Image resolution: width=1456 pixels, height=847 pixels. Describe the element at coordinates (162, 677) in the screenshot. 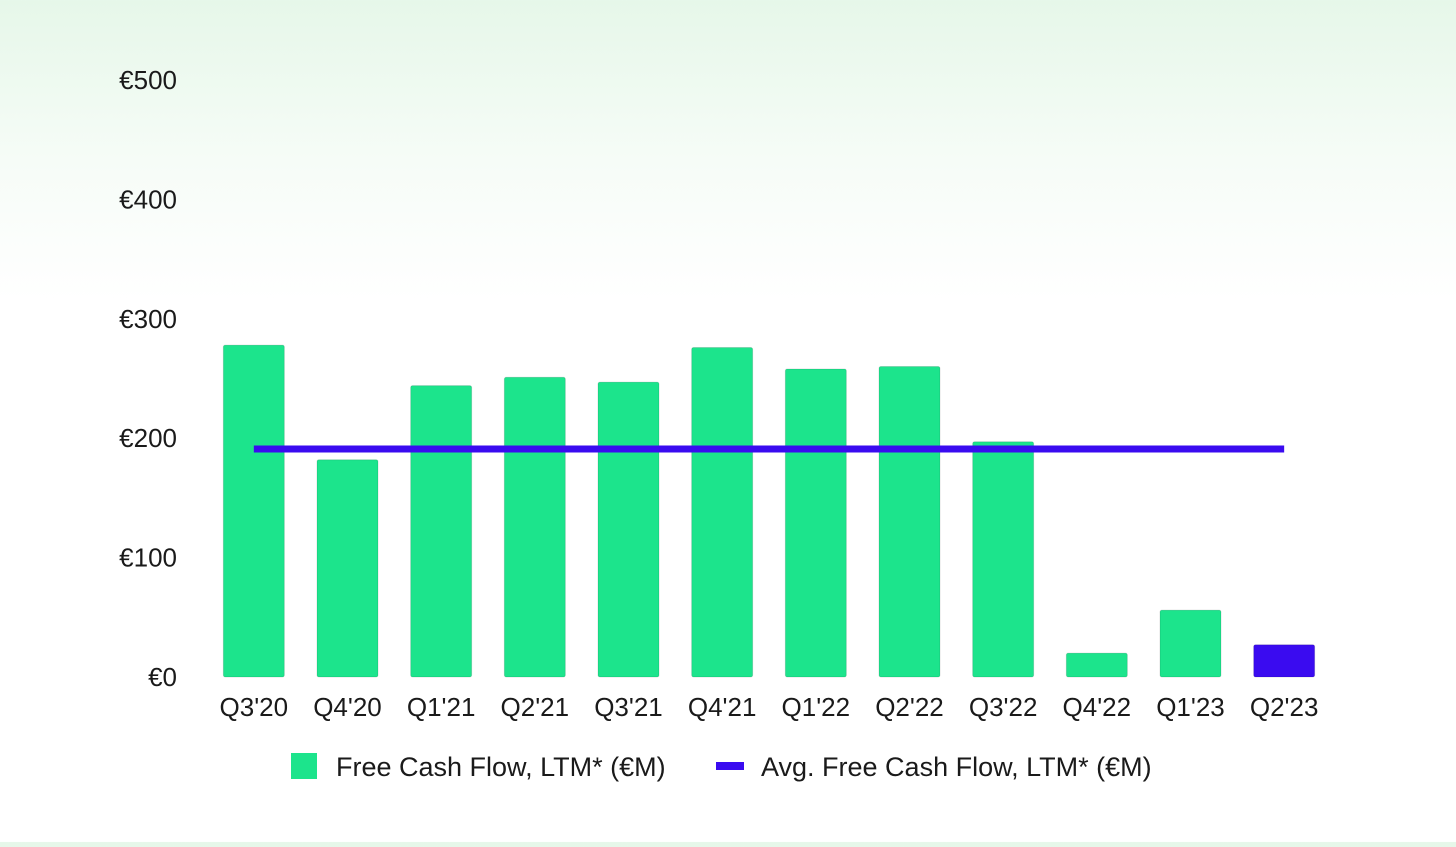

I see `y-tick-label: €0` at that location.